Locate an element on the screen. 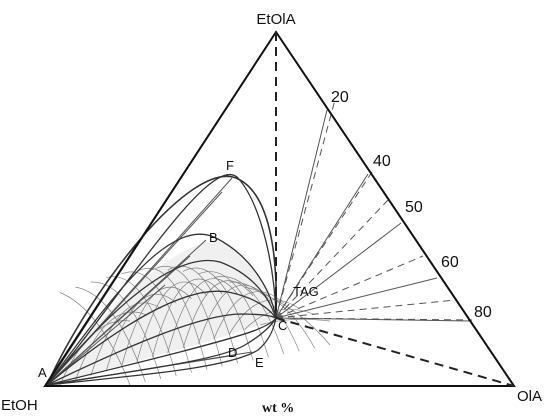  point-label-b: B is located at coordinates (213, 237).